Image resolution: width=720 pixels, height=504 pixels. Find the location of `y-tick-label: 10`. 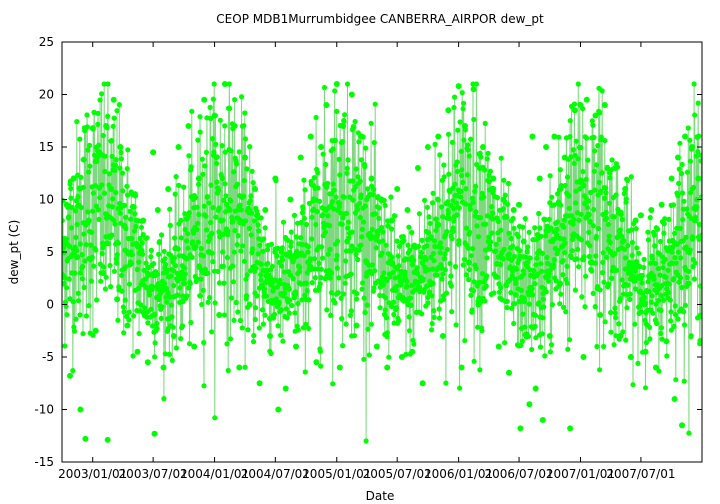

y-tick-label: 10 is located at coordinates (46, 200).